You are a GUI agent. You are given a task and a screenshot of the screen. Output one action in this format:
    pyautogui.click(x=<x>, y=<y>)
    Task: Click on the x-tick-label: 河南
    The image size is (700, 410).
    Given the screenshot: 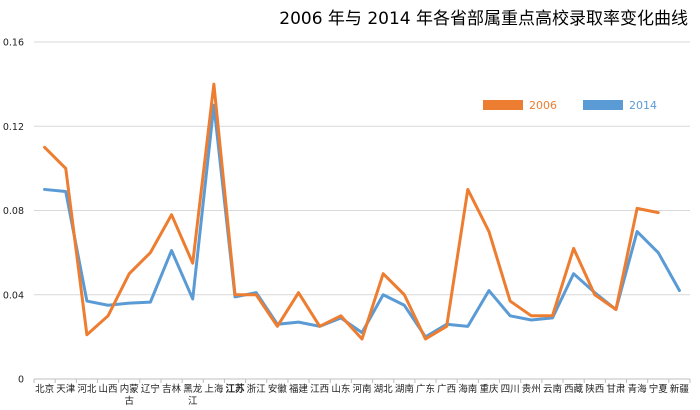 What is the action you would take?
    pyautogui.click(x=361, y=389)
    